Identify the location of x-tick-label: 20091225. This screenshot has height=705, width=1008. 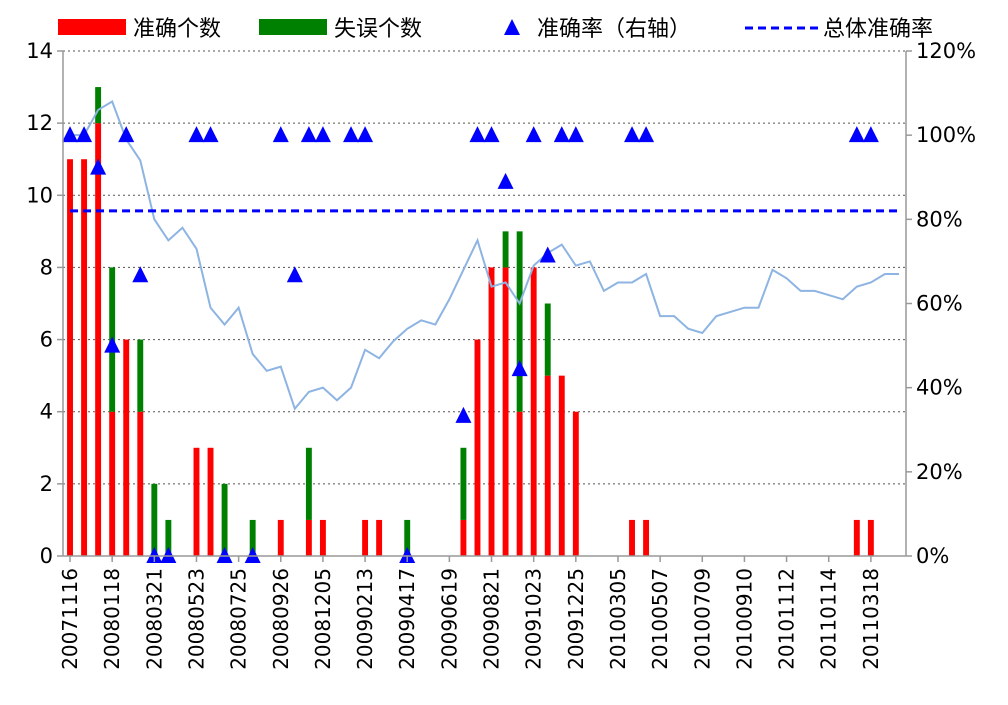
(576, 619).